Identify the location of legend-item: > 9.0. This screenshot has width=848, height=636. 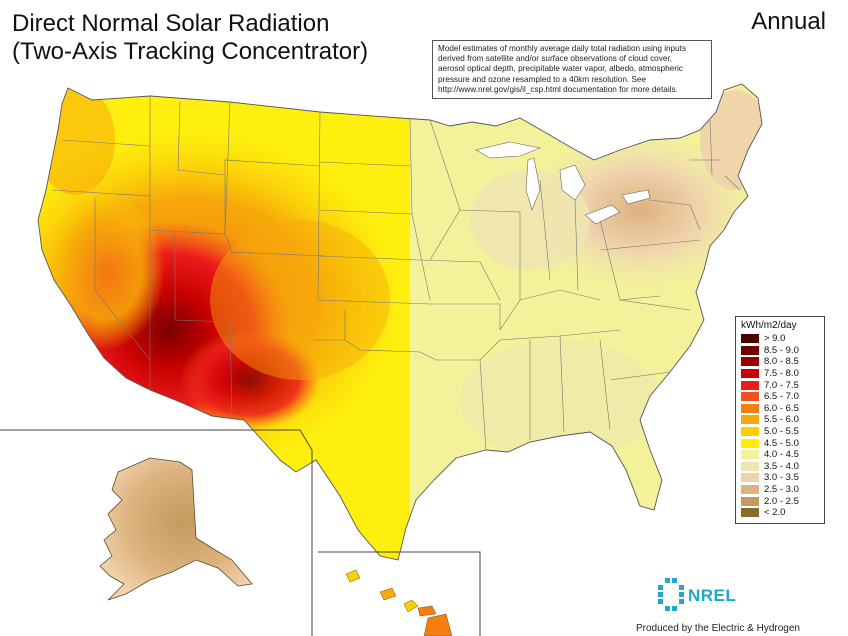
(780, 339).